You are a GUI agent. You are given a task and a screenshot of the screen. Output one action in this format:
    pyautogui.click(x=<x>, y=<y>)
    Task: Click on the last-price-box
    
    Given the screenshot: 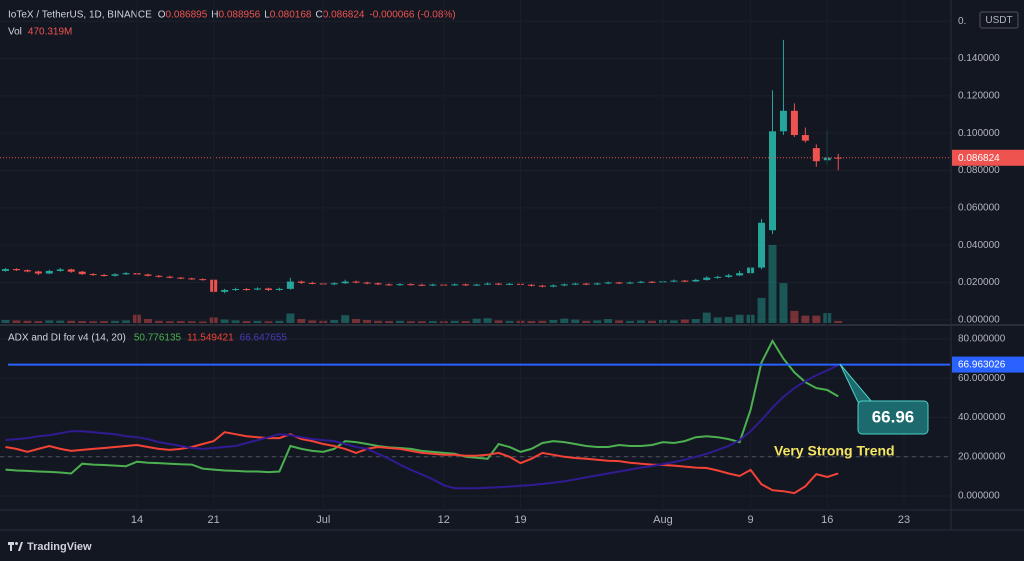 What is the action you would take?
    pyautogui.click(x=988, y=157)
    